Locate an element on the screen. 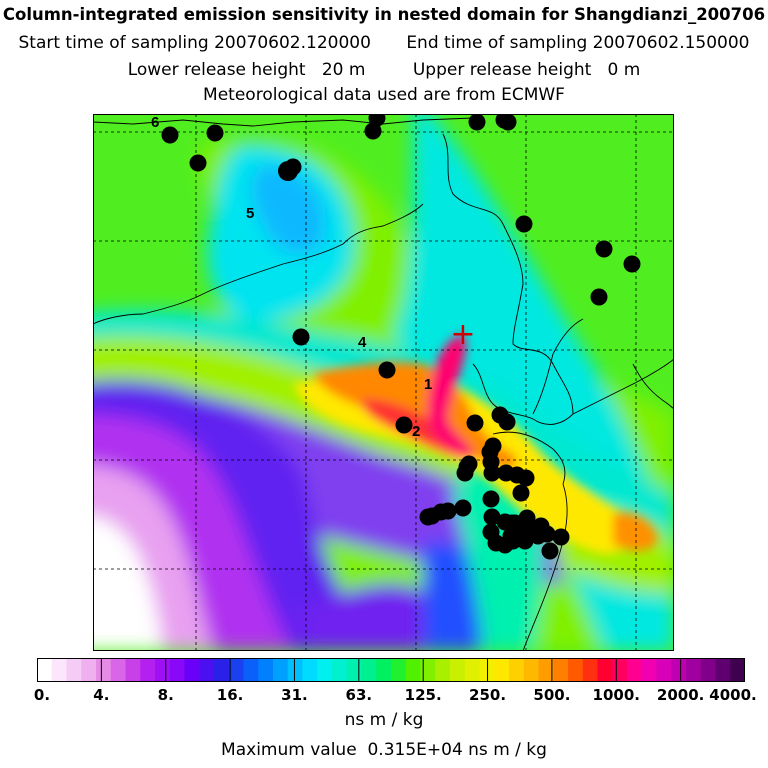  colorbar is located at coordinates (391, 670).